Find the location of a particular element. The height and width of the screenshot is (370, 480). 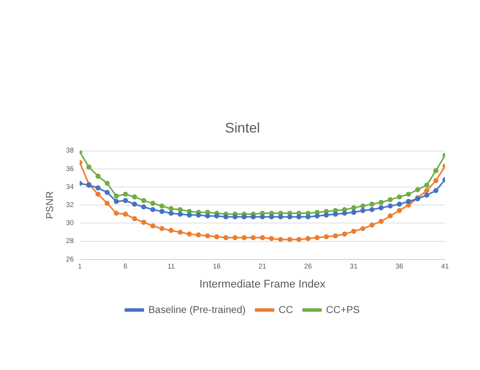

y-axis-title: PSNR is located at coordinates (50, 205).